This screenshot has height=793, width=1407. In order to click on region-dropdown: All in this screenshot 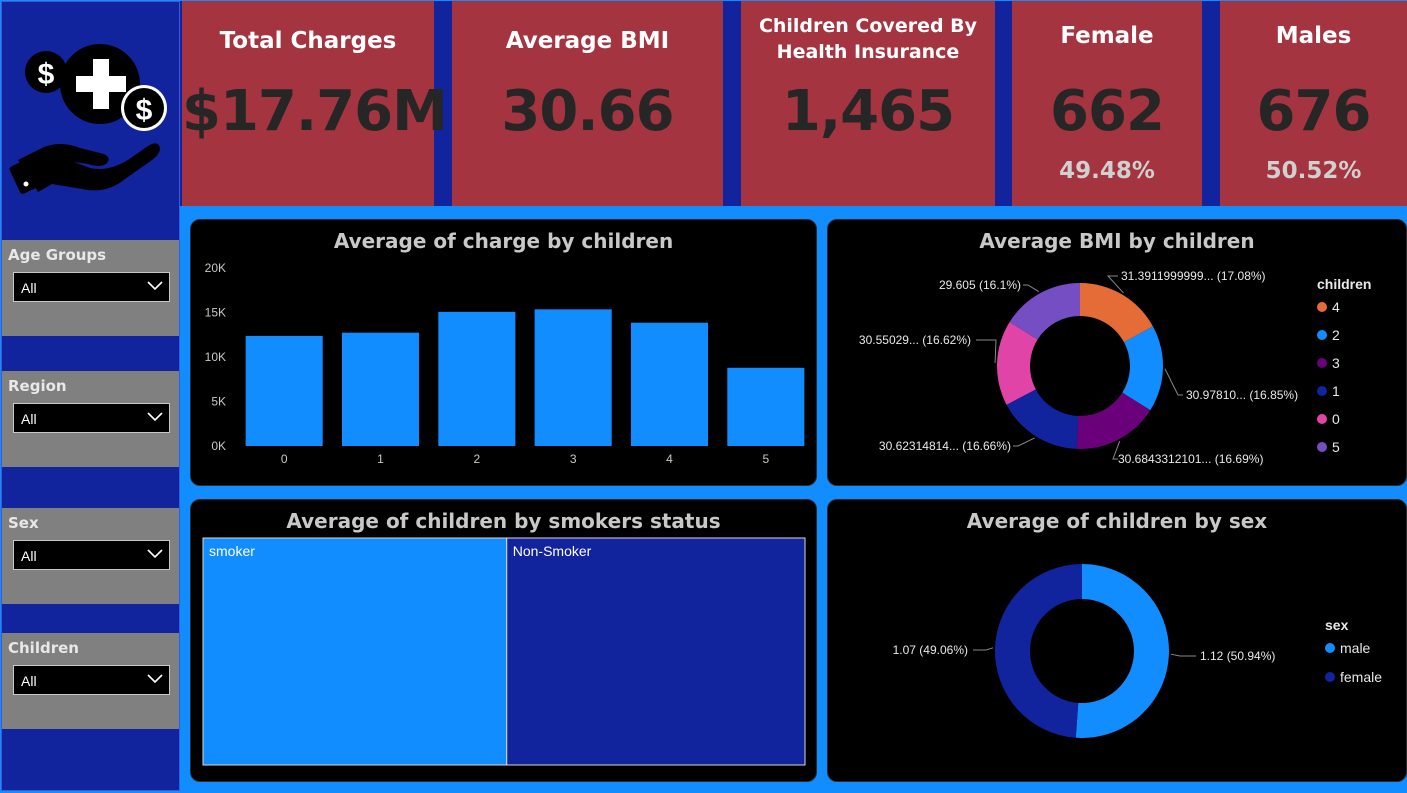, I will do `click(91, 418)`.